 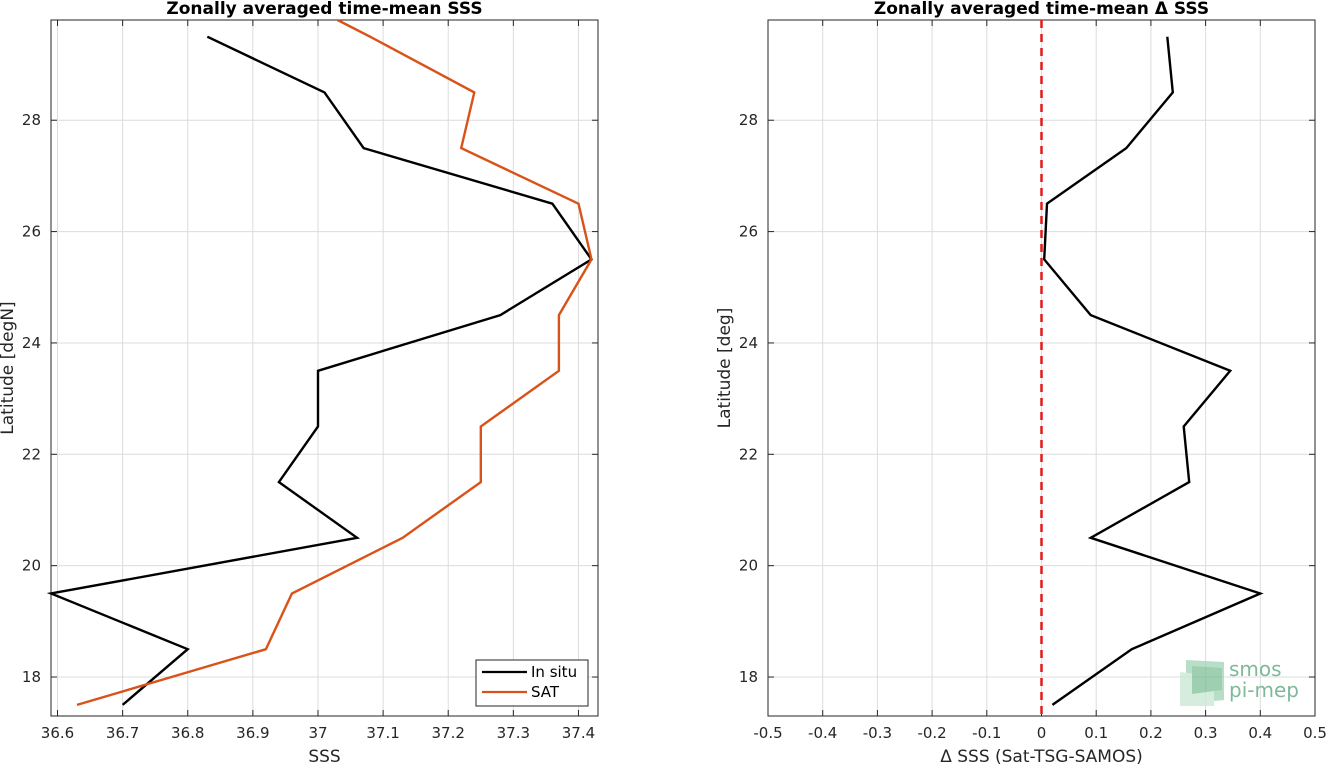 What do you see at coordinates (986, 733) in the screenshot?
I see `right-x-tick-label: -0.1` at bounding box center [986, 733].